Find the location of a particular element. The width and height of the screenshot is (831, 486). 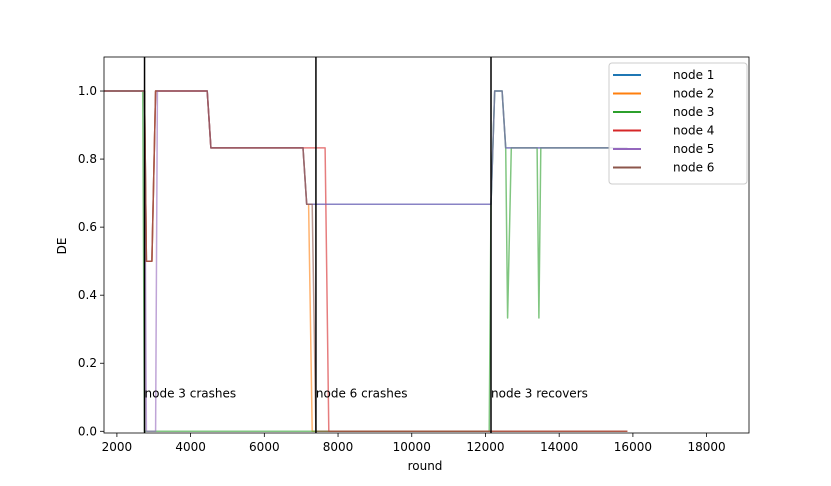

x-tick-label: 18000 is located at coordinates (707, 447).